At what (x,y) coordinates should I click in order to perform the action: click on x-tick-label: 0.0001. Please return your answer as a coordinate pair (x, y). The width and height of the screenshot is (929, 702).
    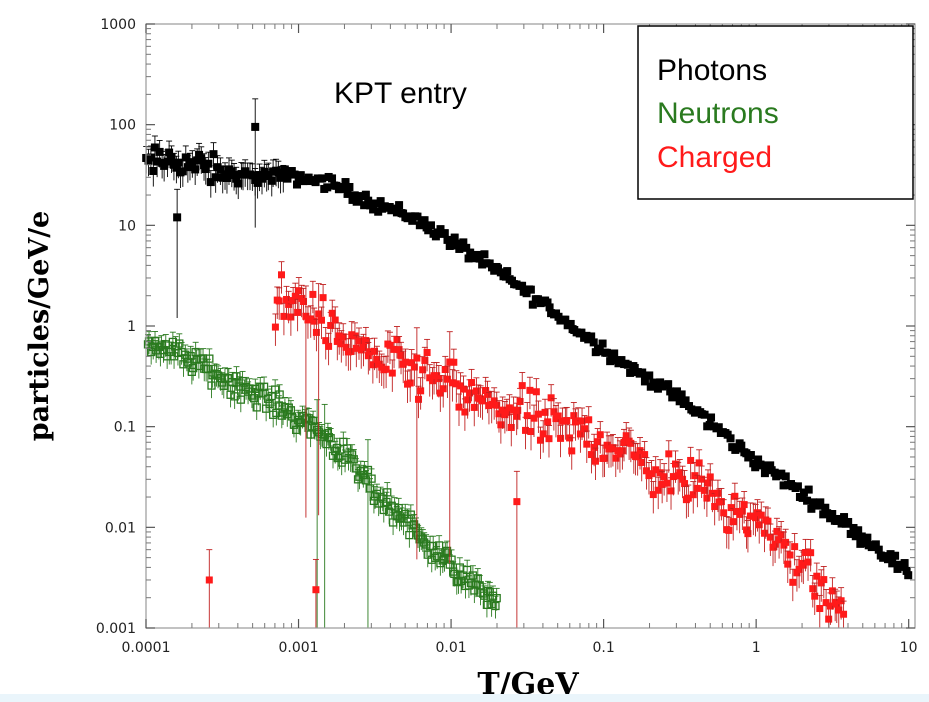
    Looking at the image, I should click on (146, 648).